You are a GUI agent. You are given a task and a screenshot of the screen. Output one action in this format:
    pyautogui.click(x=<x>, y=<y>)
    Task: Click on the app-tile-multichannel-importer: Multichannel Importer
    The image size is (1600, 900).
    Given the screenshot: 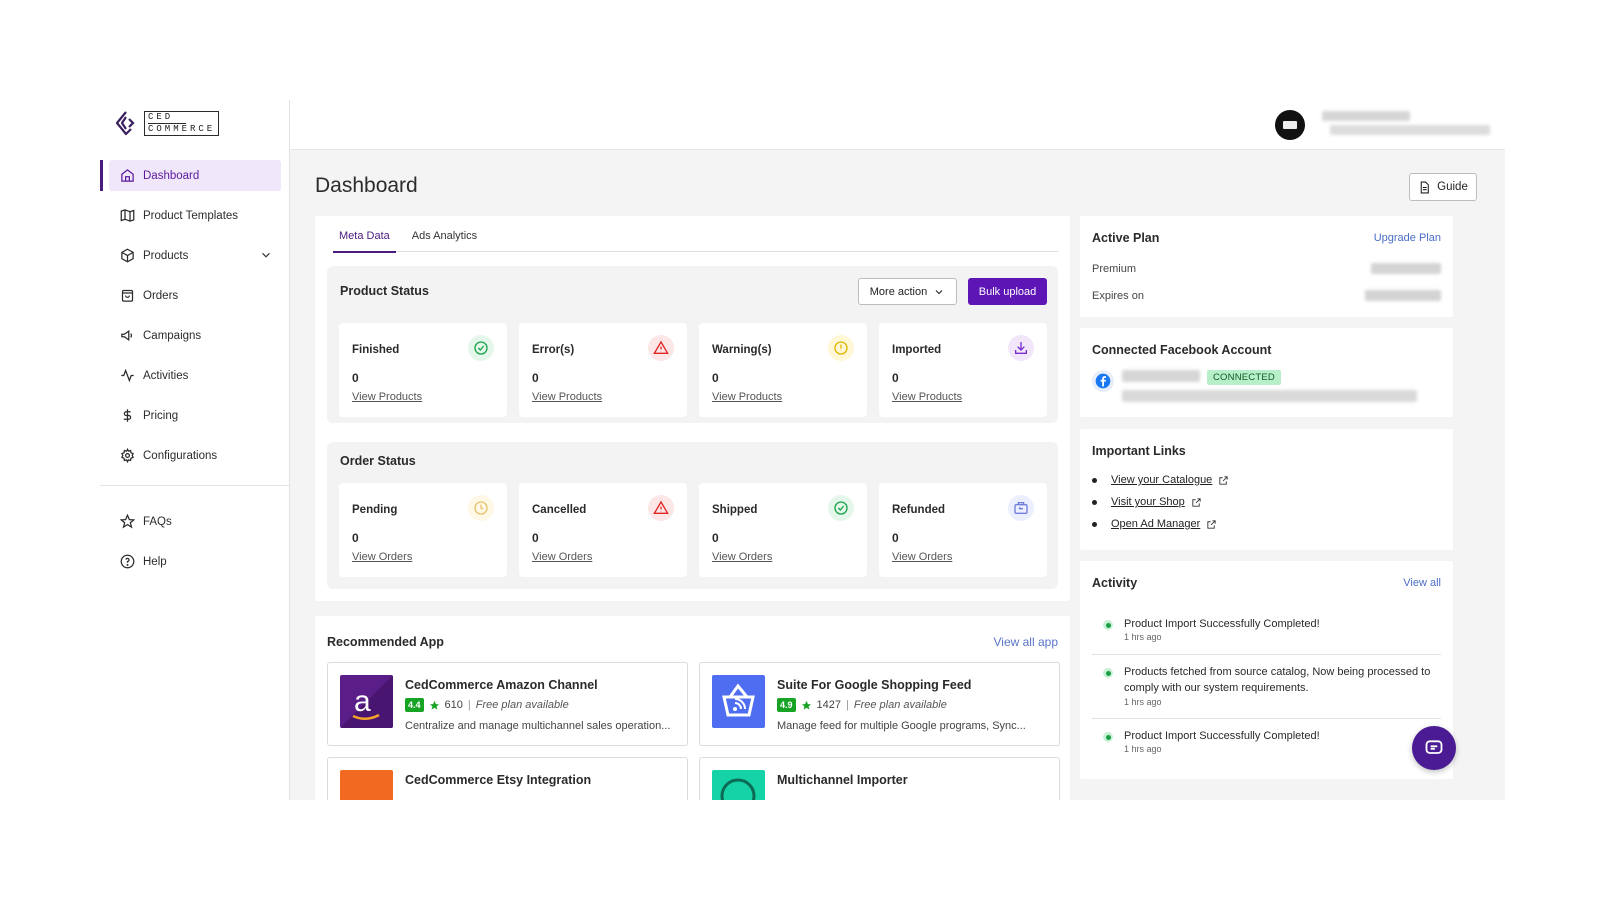 What is the action you would take?
    pyautogui.click(x=879, y=778)
    